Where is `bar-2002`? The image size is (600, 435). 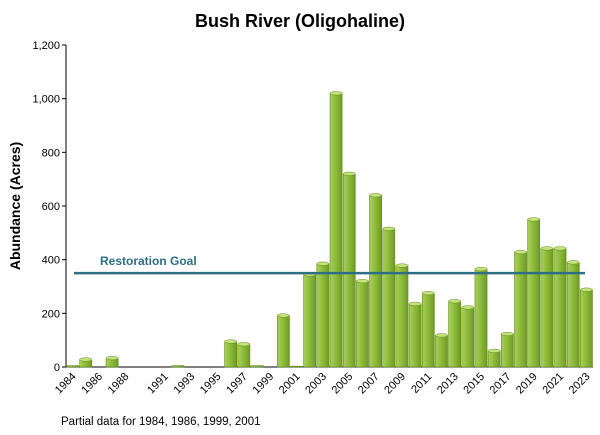 bar-2002 is located at coordinates (310, 321).